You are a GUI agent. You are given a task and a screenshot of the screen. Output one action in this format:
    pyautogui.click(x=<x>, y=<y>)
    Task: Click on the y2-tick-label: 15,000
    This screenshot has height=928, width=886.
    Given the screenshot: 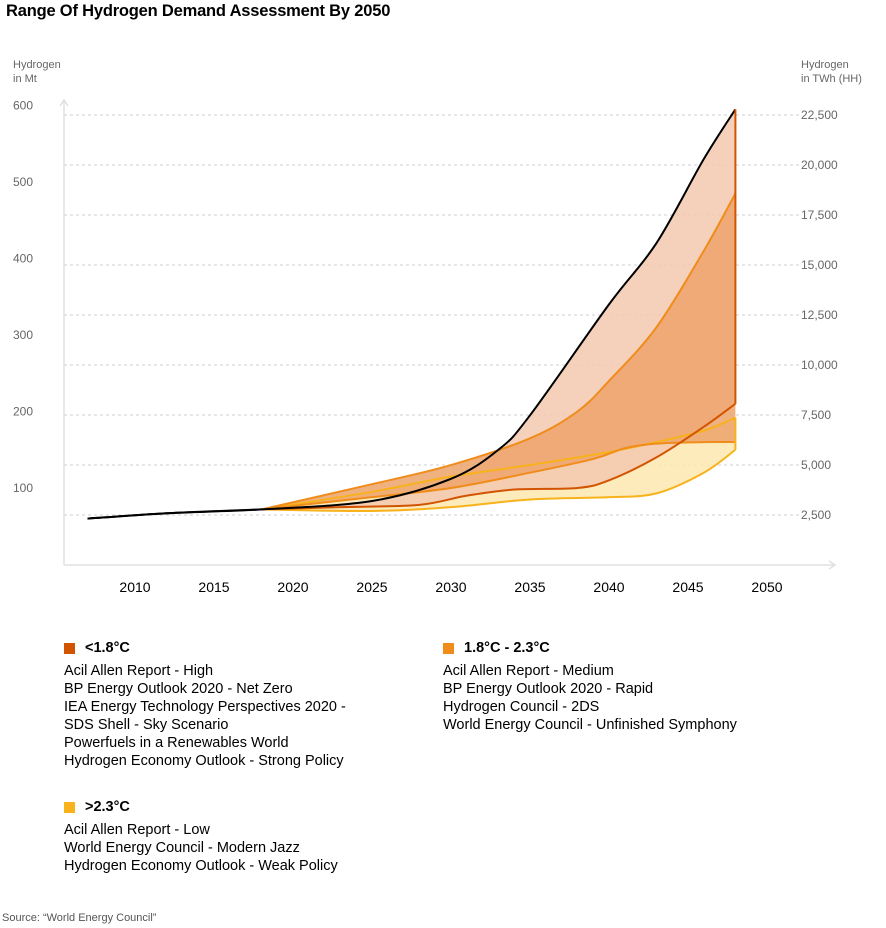 What is the action you would take?
    pyautogui.click(x=819, y=265)
    